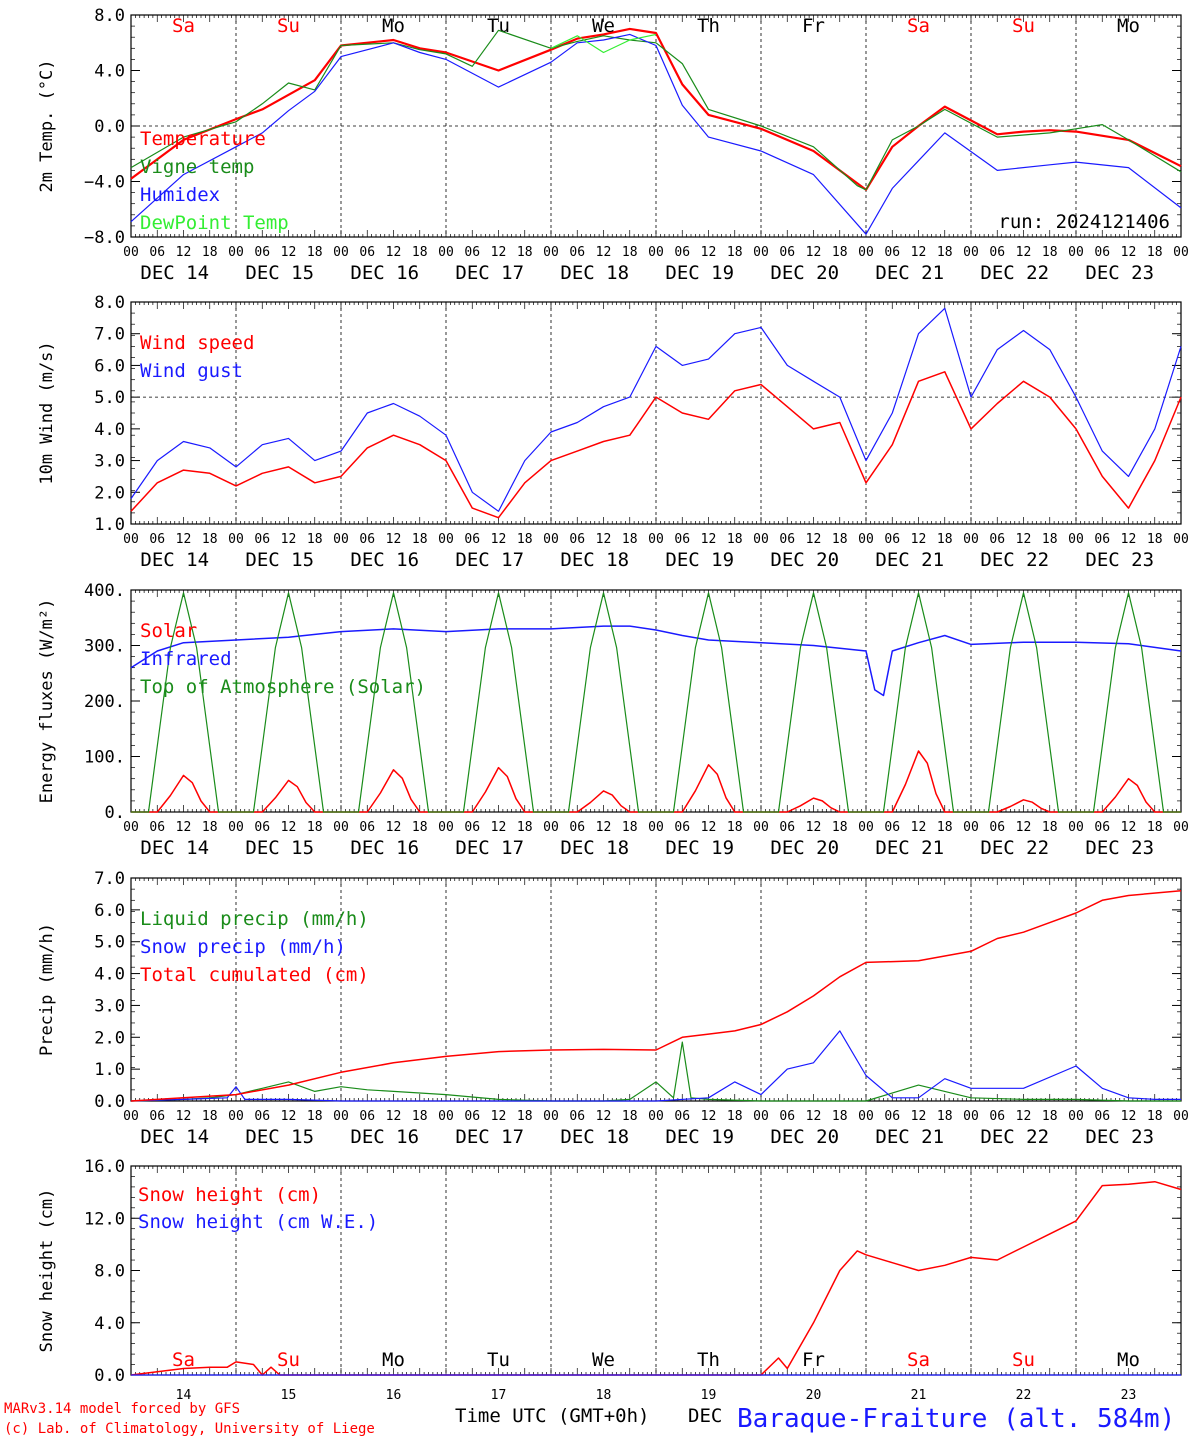  Describe the element at coordinates (109, 366) in the screenshot. I see `y-tick-label: 6.0` at that location.